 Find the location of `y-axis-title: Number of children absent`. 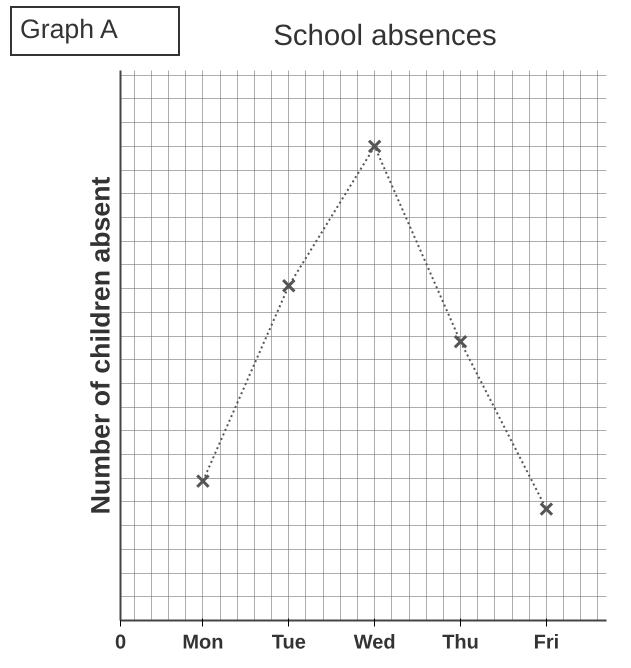

y-axis-title: Number of children absent is located at coordinates (101, 345).